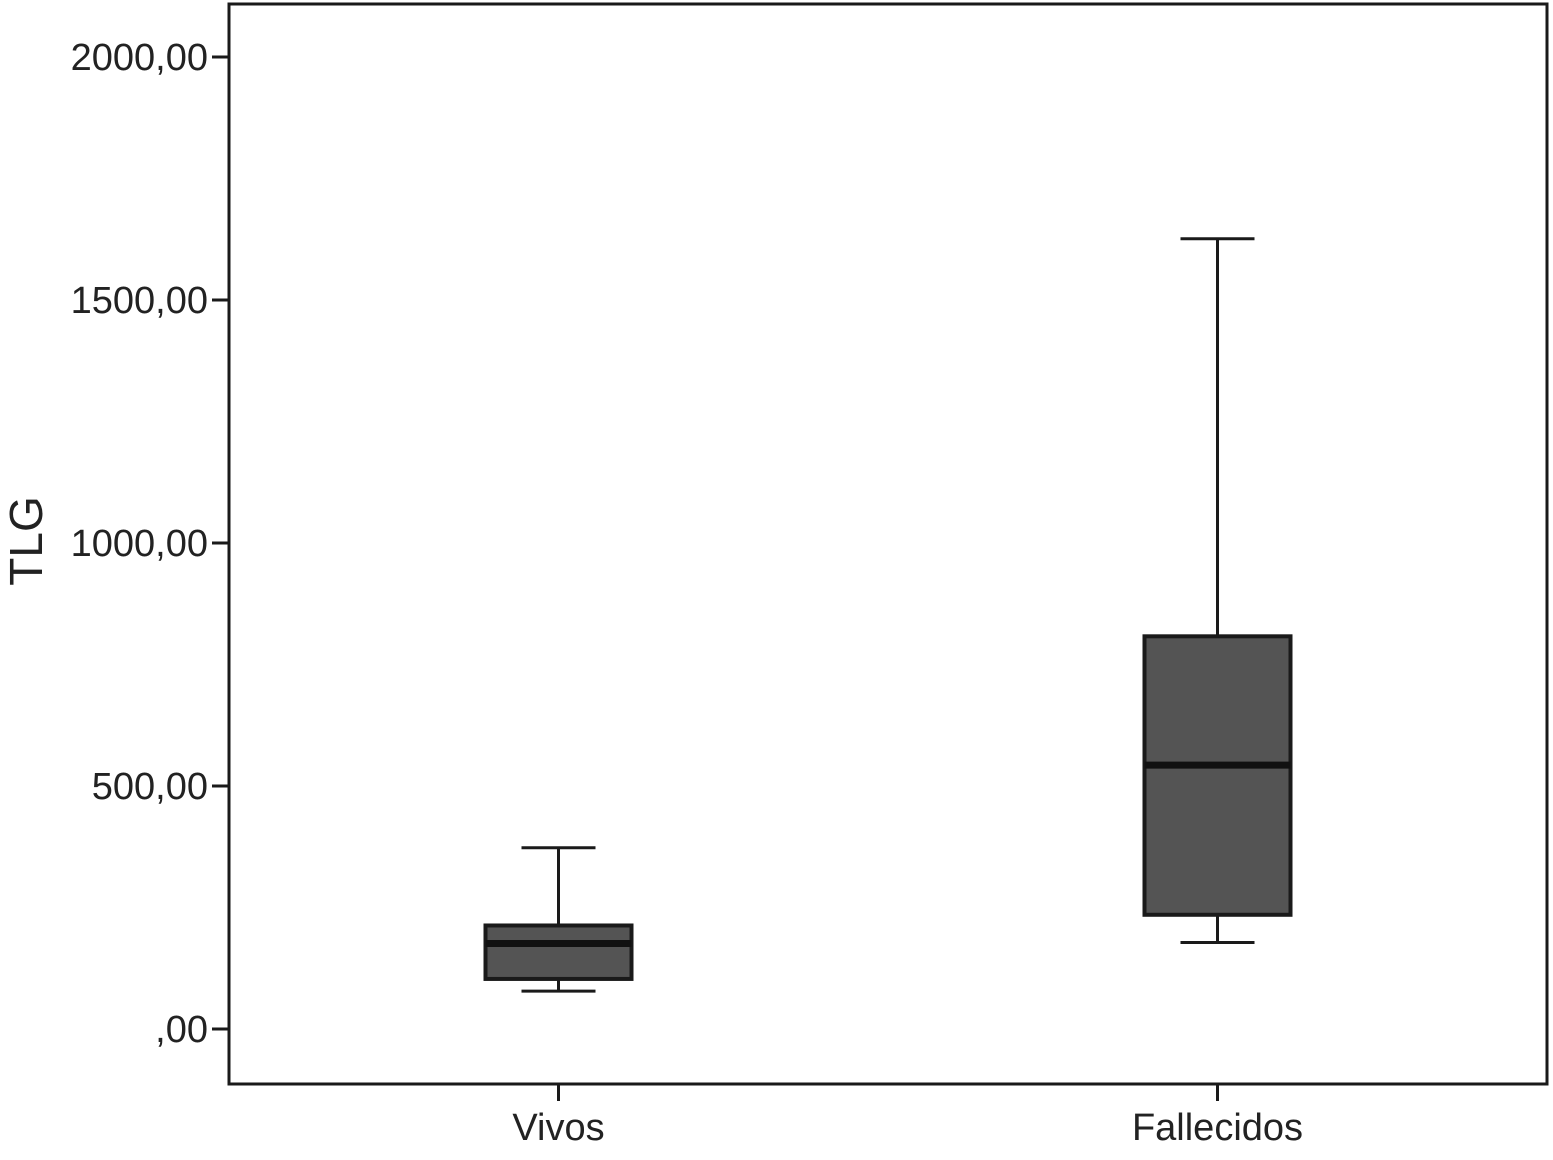 The image size is (1553, 1160). Describe the element at coordinates (26, 540) in the screenshot. I see `y-axis-title: TLG` at that location.